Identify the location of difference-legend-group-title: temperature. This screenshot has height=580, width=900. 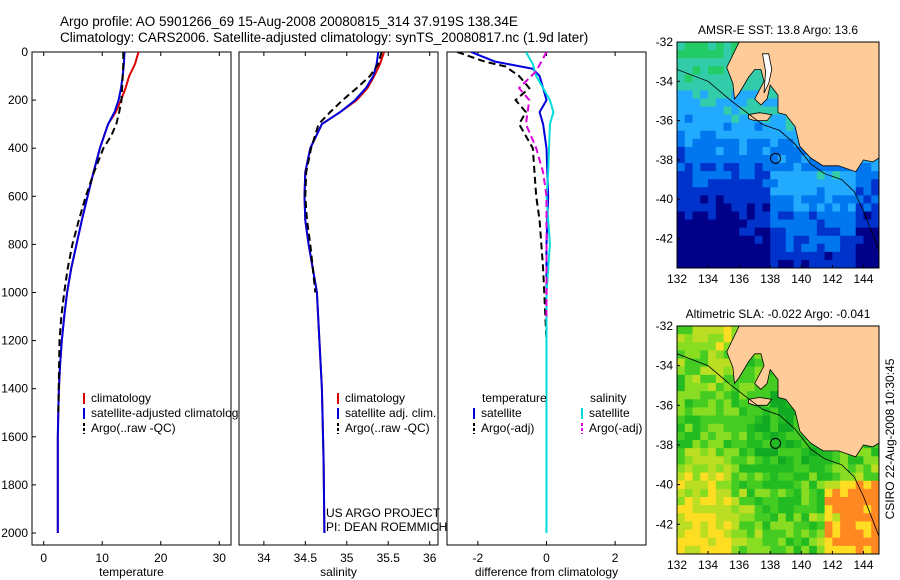
(514, 398).